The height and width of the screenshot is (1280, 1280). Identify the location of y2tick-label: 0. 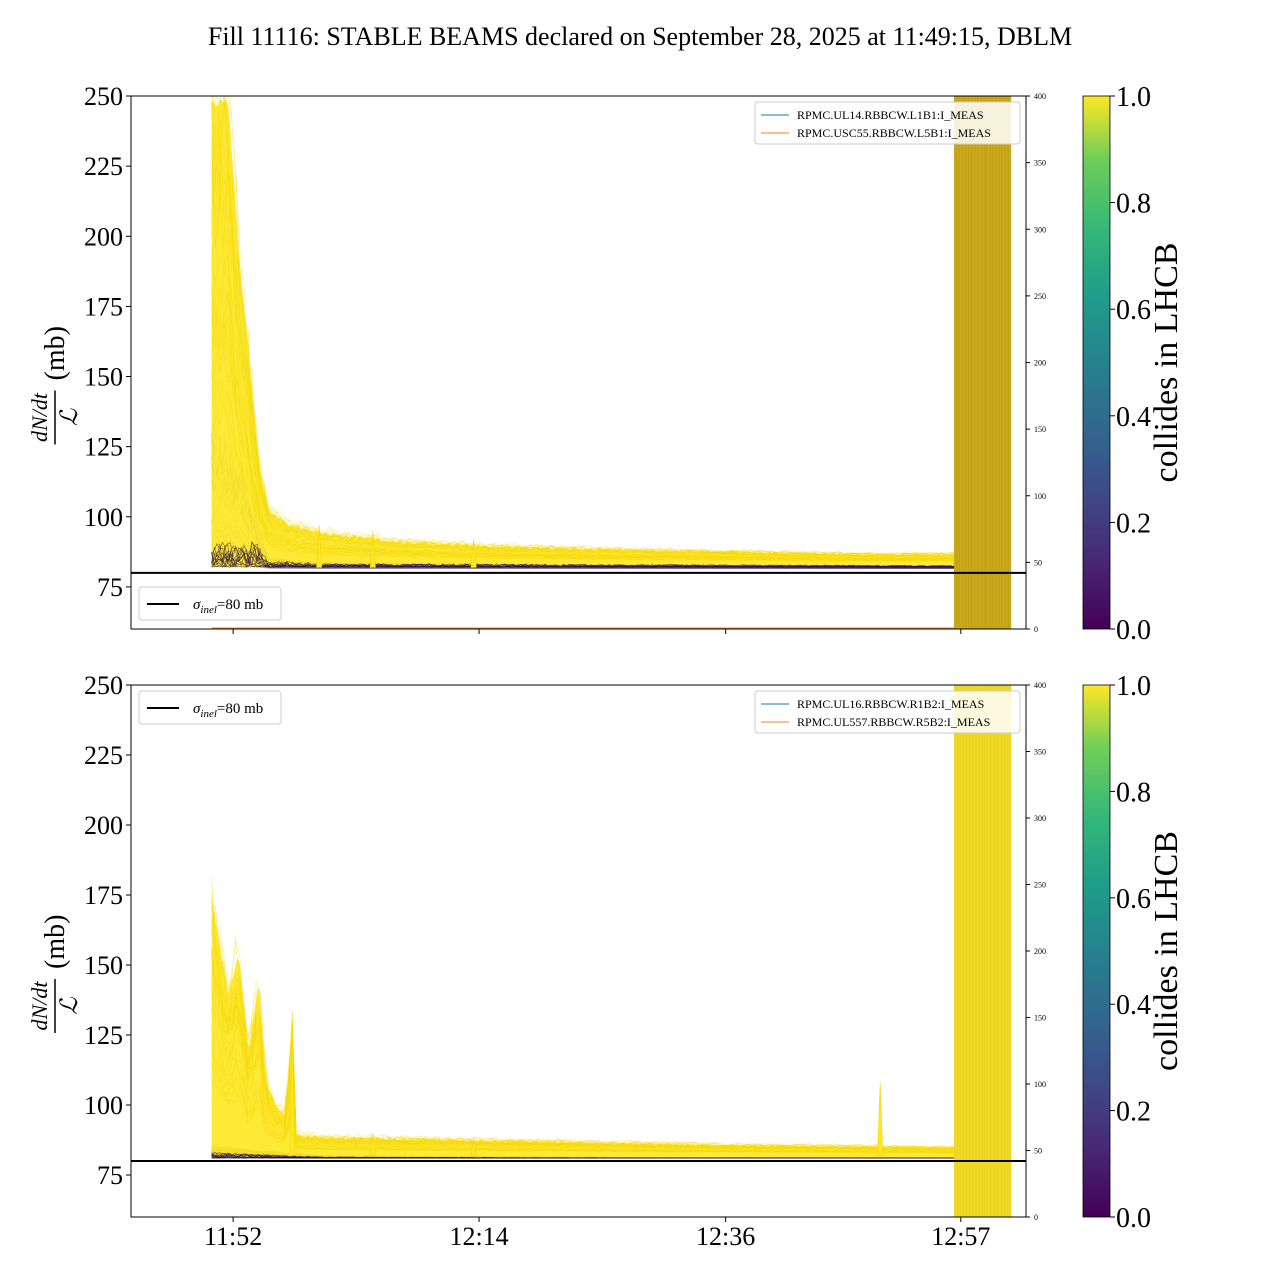
(1036, 629).